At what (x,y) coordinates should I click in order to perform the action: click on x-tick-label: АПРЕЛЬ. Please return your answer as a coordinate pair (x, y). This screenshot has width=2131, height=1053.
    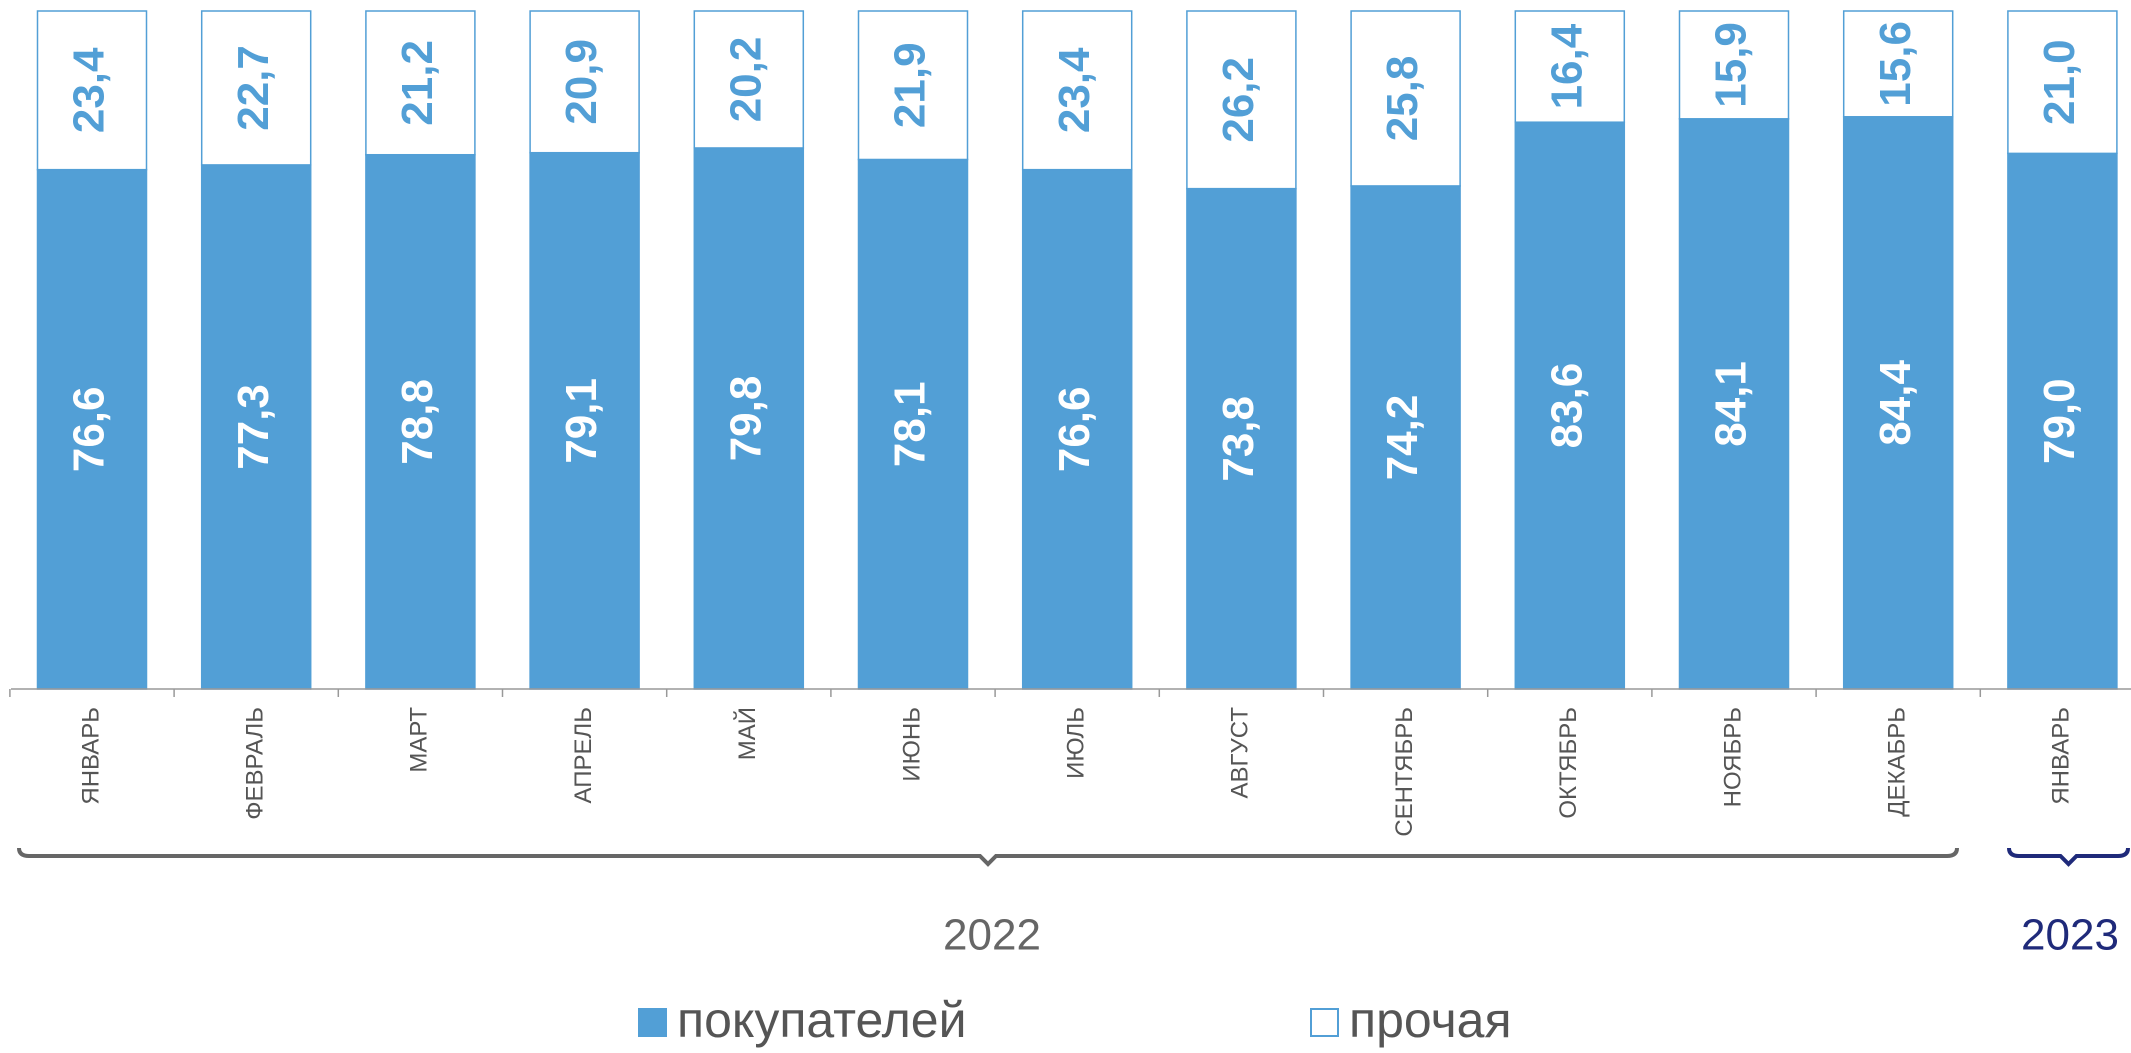
    Looking at the image, I should click on (583, 755).